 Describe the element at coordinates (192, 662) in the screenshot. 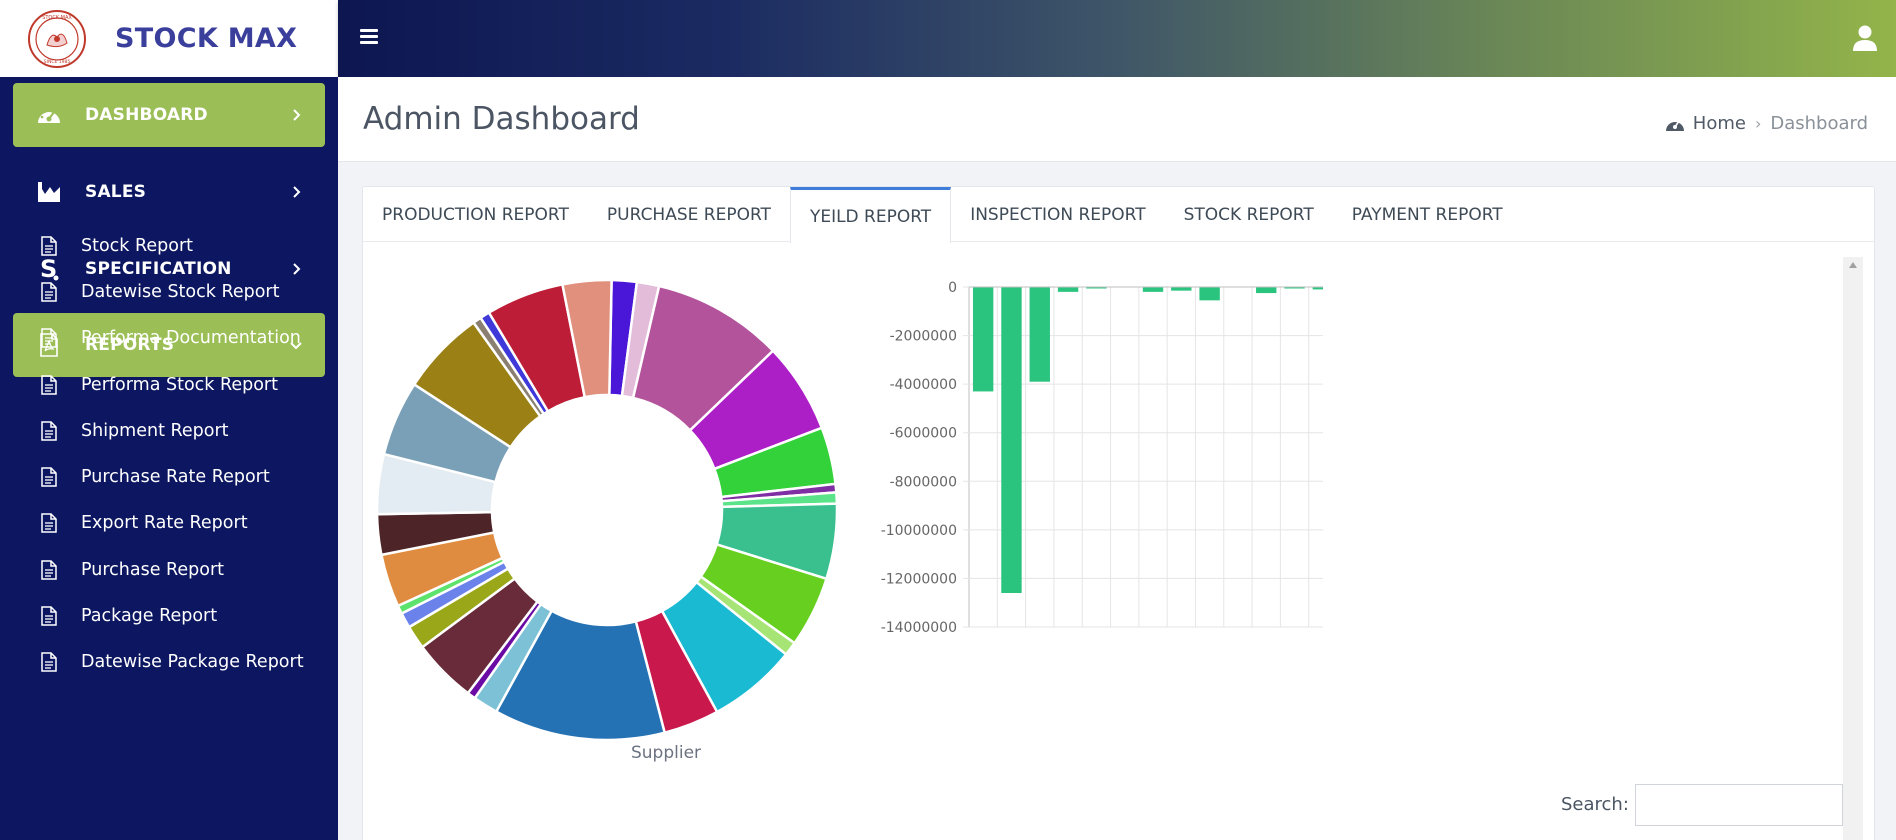

I see `sidebar-subitem-label: Datewise Package Report` at that location.